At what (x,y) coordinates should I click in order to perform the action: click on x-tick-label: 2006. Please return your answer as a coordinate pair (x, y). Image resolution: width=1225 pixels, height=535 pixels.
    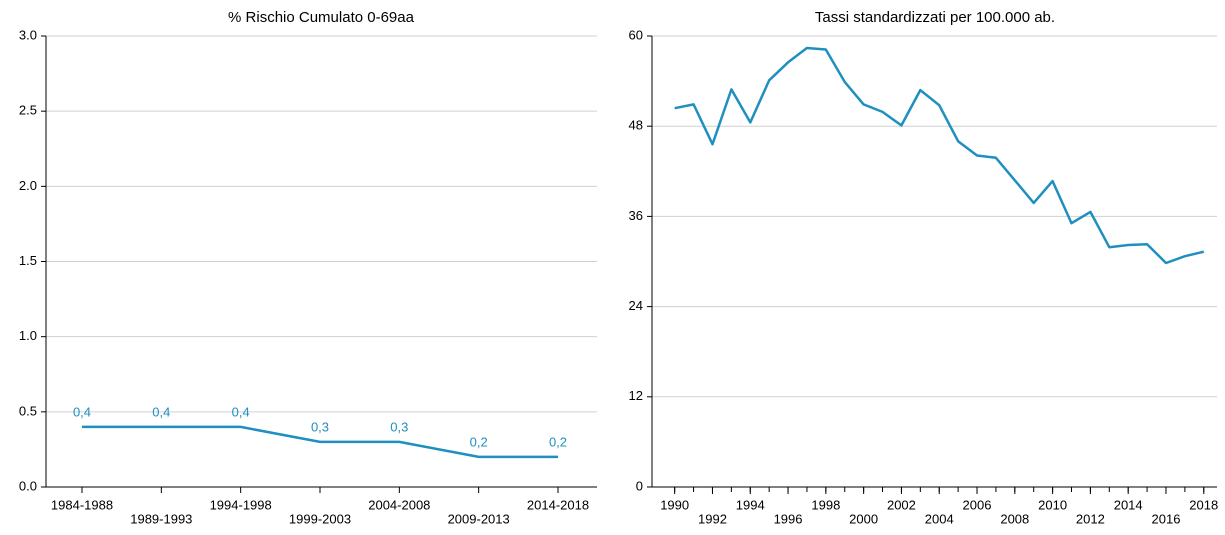
    Looking at the image, I should click on (977, 504).